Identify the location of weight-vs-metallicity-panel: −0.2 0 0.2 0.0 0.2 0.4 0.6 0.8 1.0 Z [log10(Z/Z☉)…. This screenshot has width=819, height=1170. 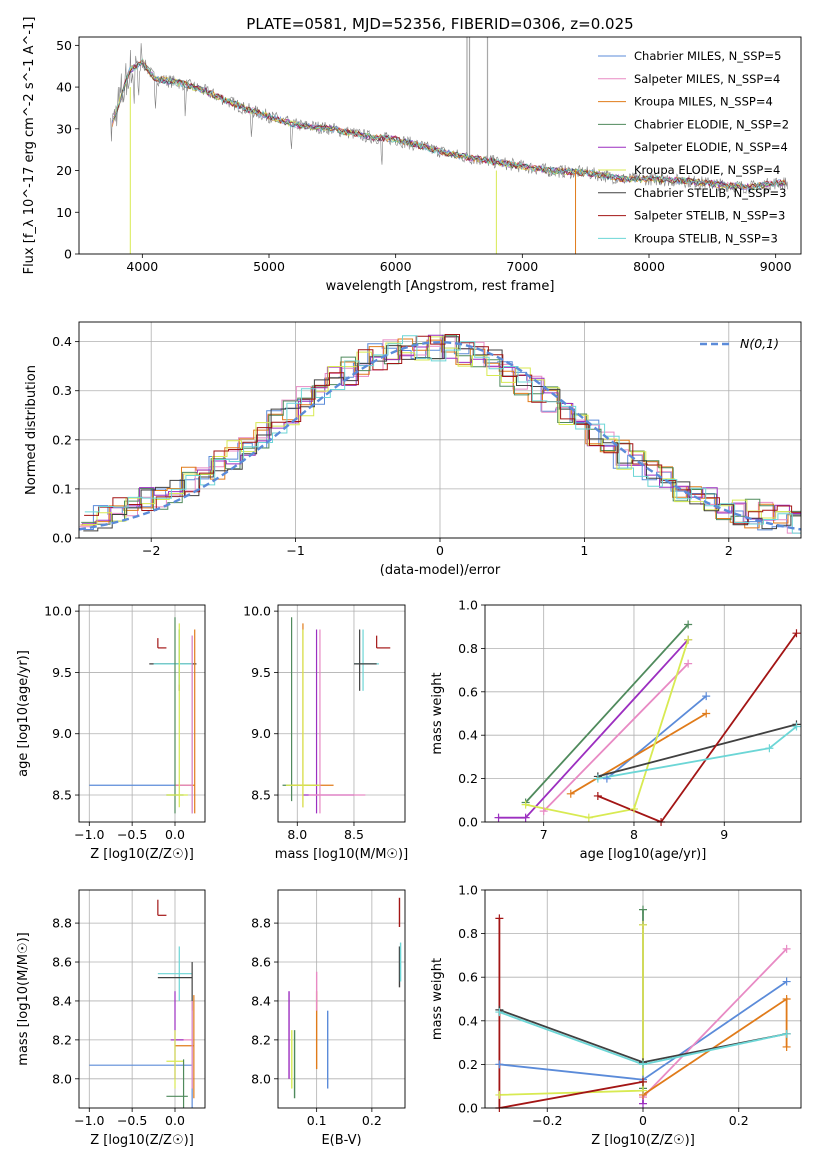
(616, 1015).